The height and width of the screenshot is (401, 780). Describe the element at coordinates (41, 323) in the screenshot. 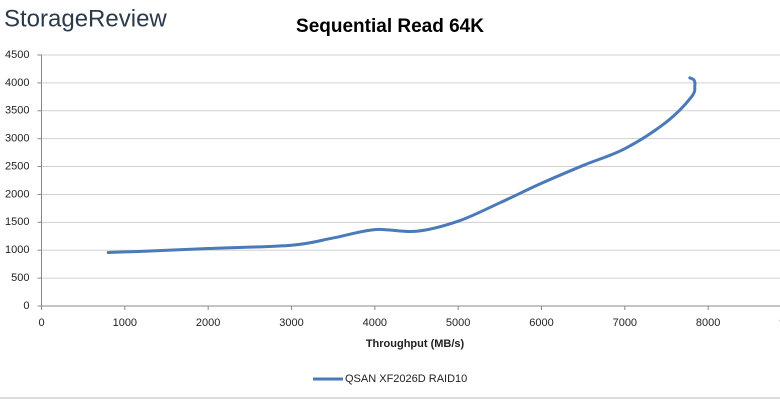

I see `x-tick-label: 0` at that location.